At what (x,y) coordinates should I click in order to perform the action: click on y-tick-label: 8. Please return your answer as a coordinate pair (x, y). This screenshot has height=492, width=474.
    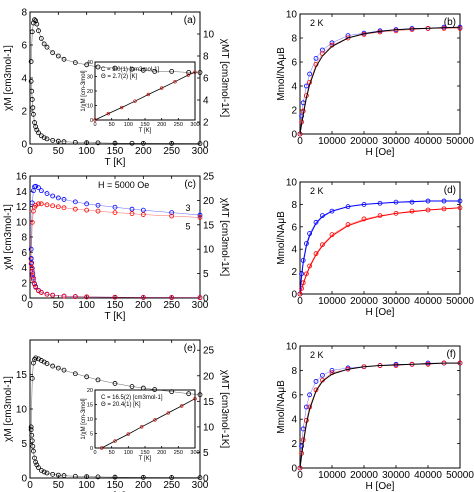
    Looking at the image, I should click on (294, 39).